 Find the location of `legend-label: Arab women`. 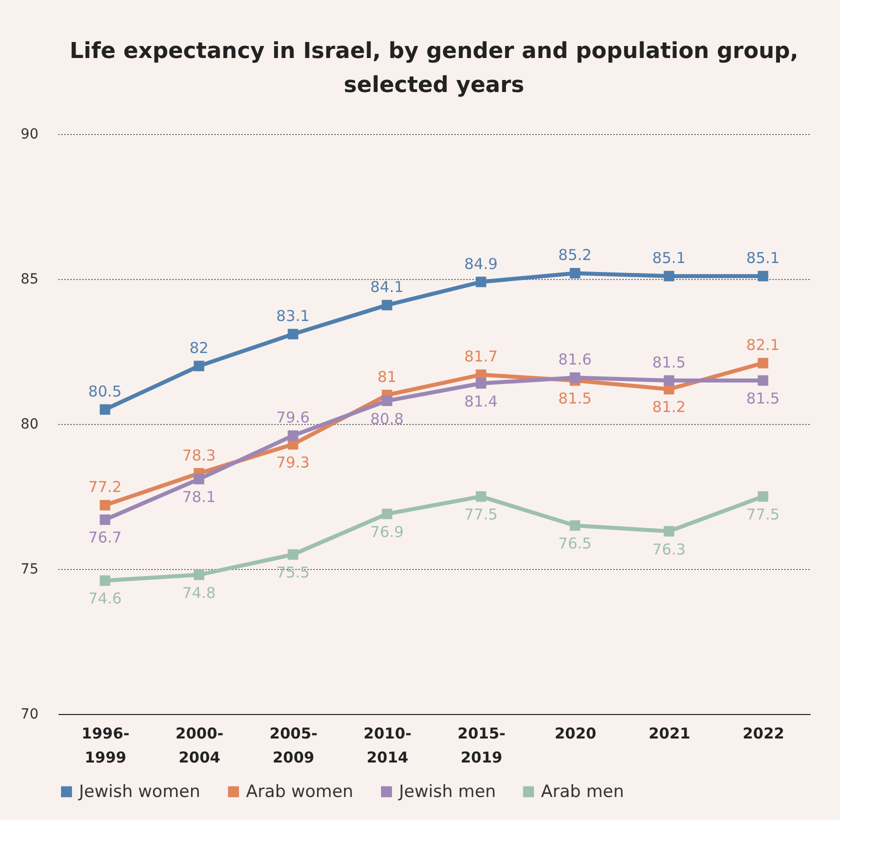

legend-label: Arab women is located at coordinates (300, 792).